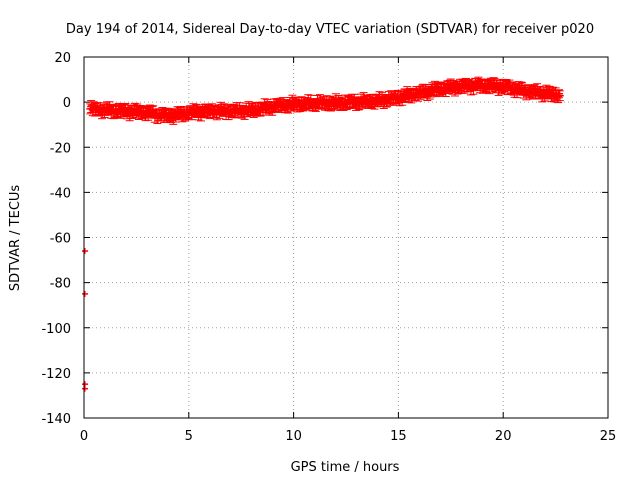  What do you see at coordinates (345, 467) in the screenshot?
I see `x-axis-label: GPS time / hours` at bounding box center [345, 467].